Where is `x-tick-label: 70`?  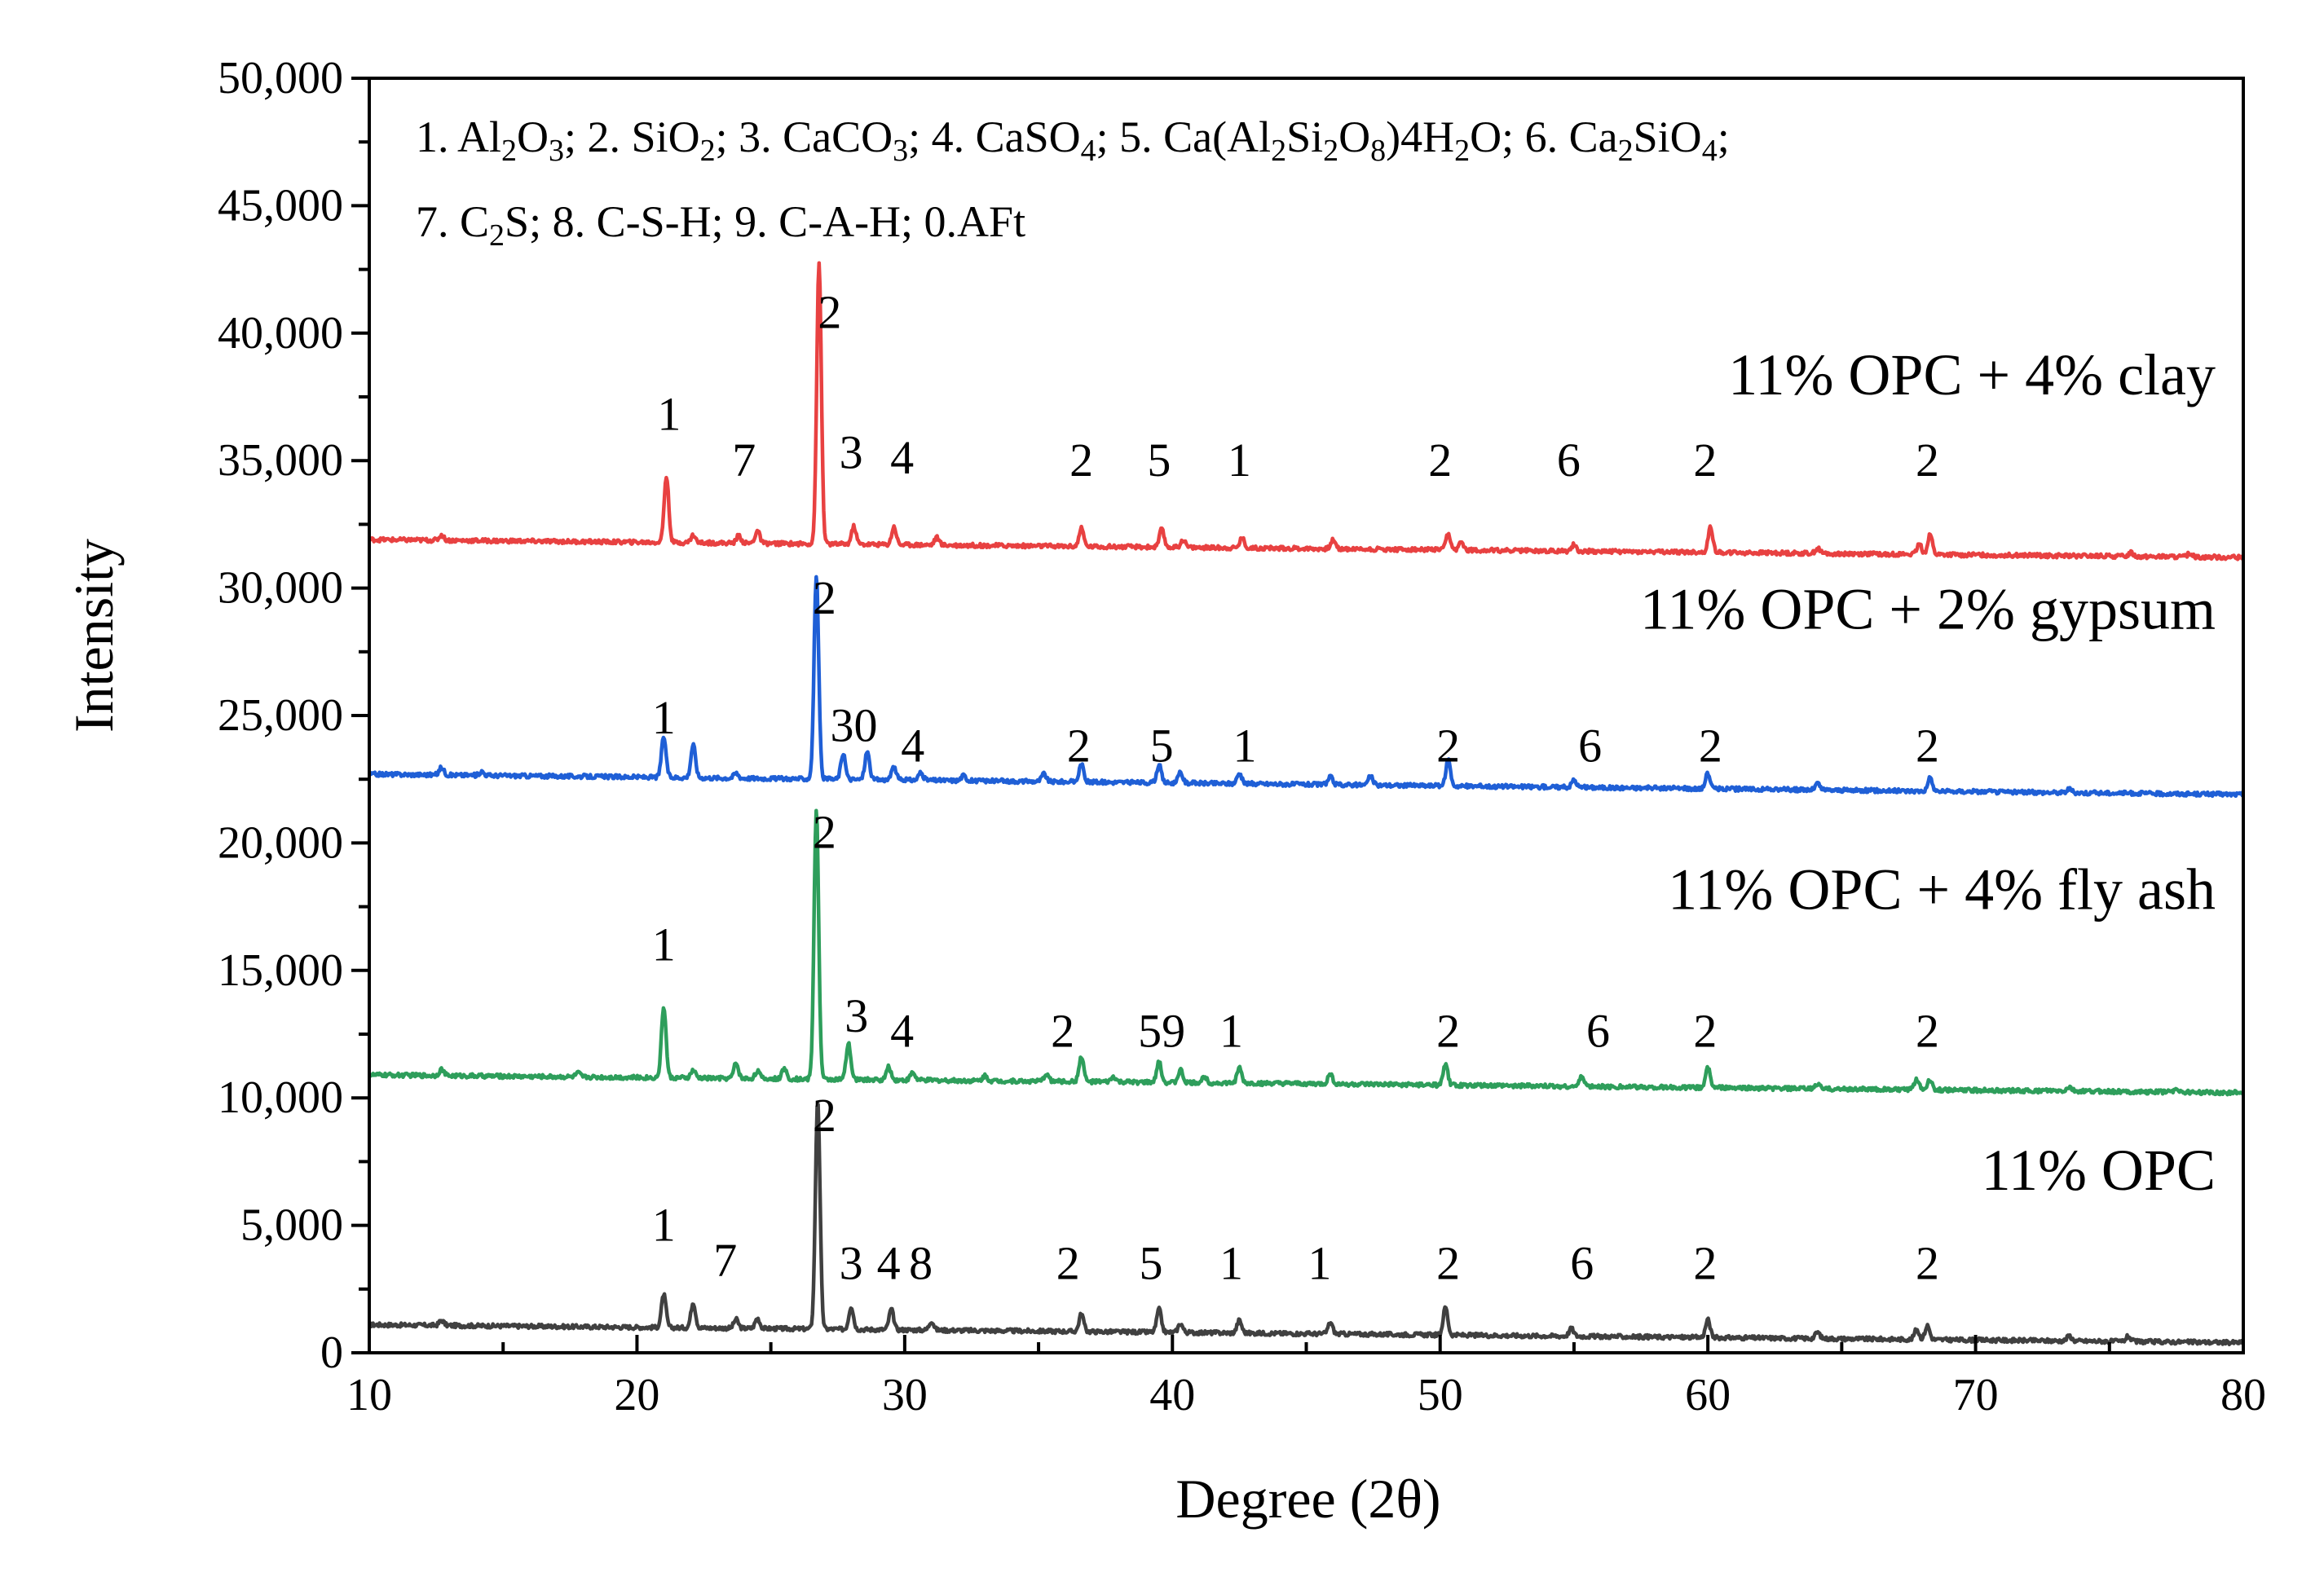 x-tick-label: 70 is located at coordinates (1976, 1395).